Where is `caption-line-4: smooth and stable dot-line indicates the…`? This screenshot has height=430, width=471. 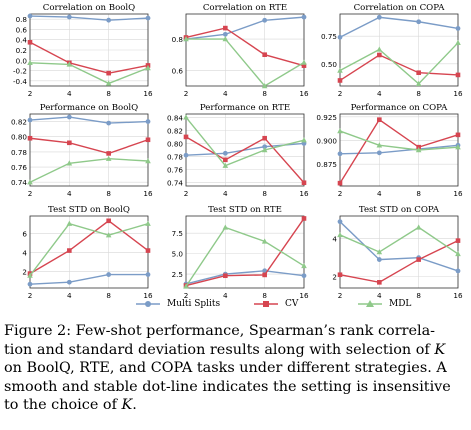 caption-line-4: smooth and stable dot-line indicates the… is located at coordinates (227, 386).